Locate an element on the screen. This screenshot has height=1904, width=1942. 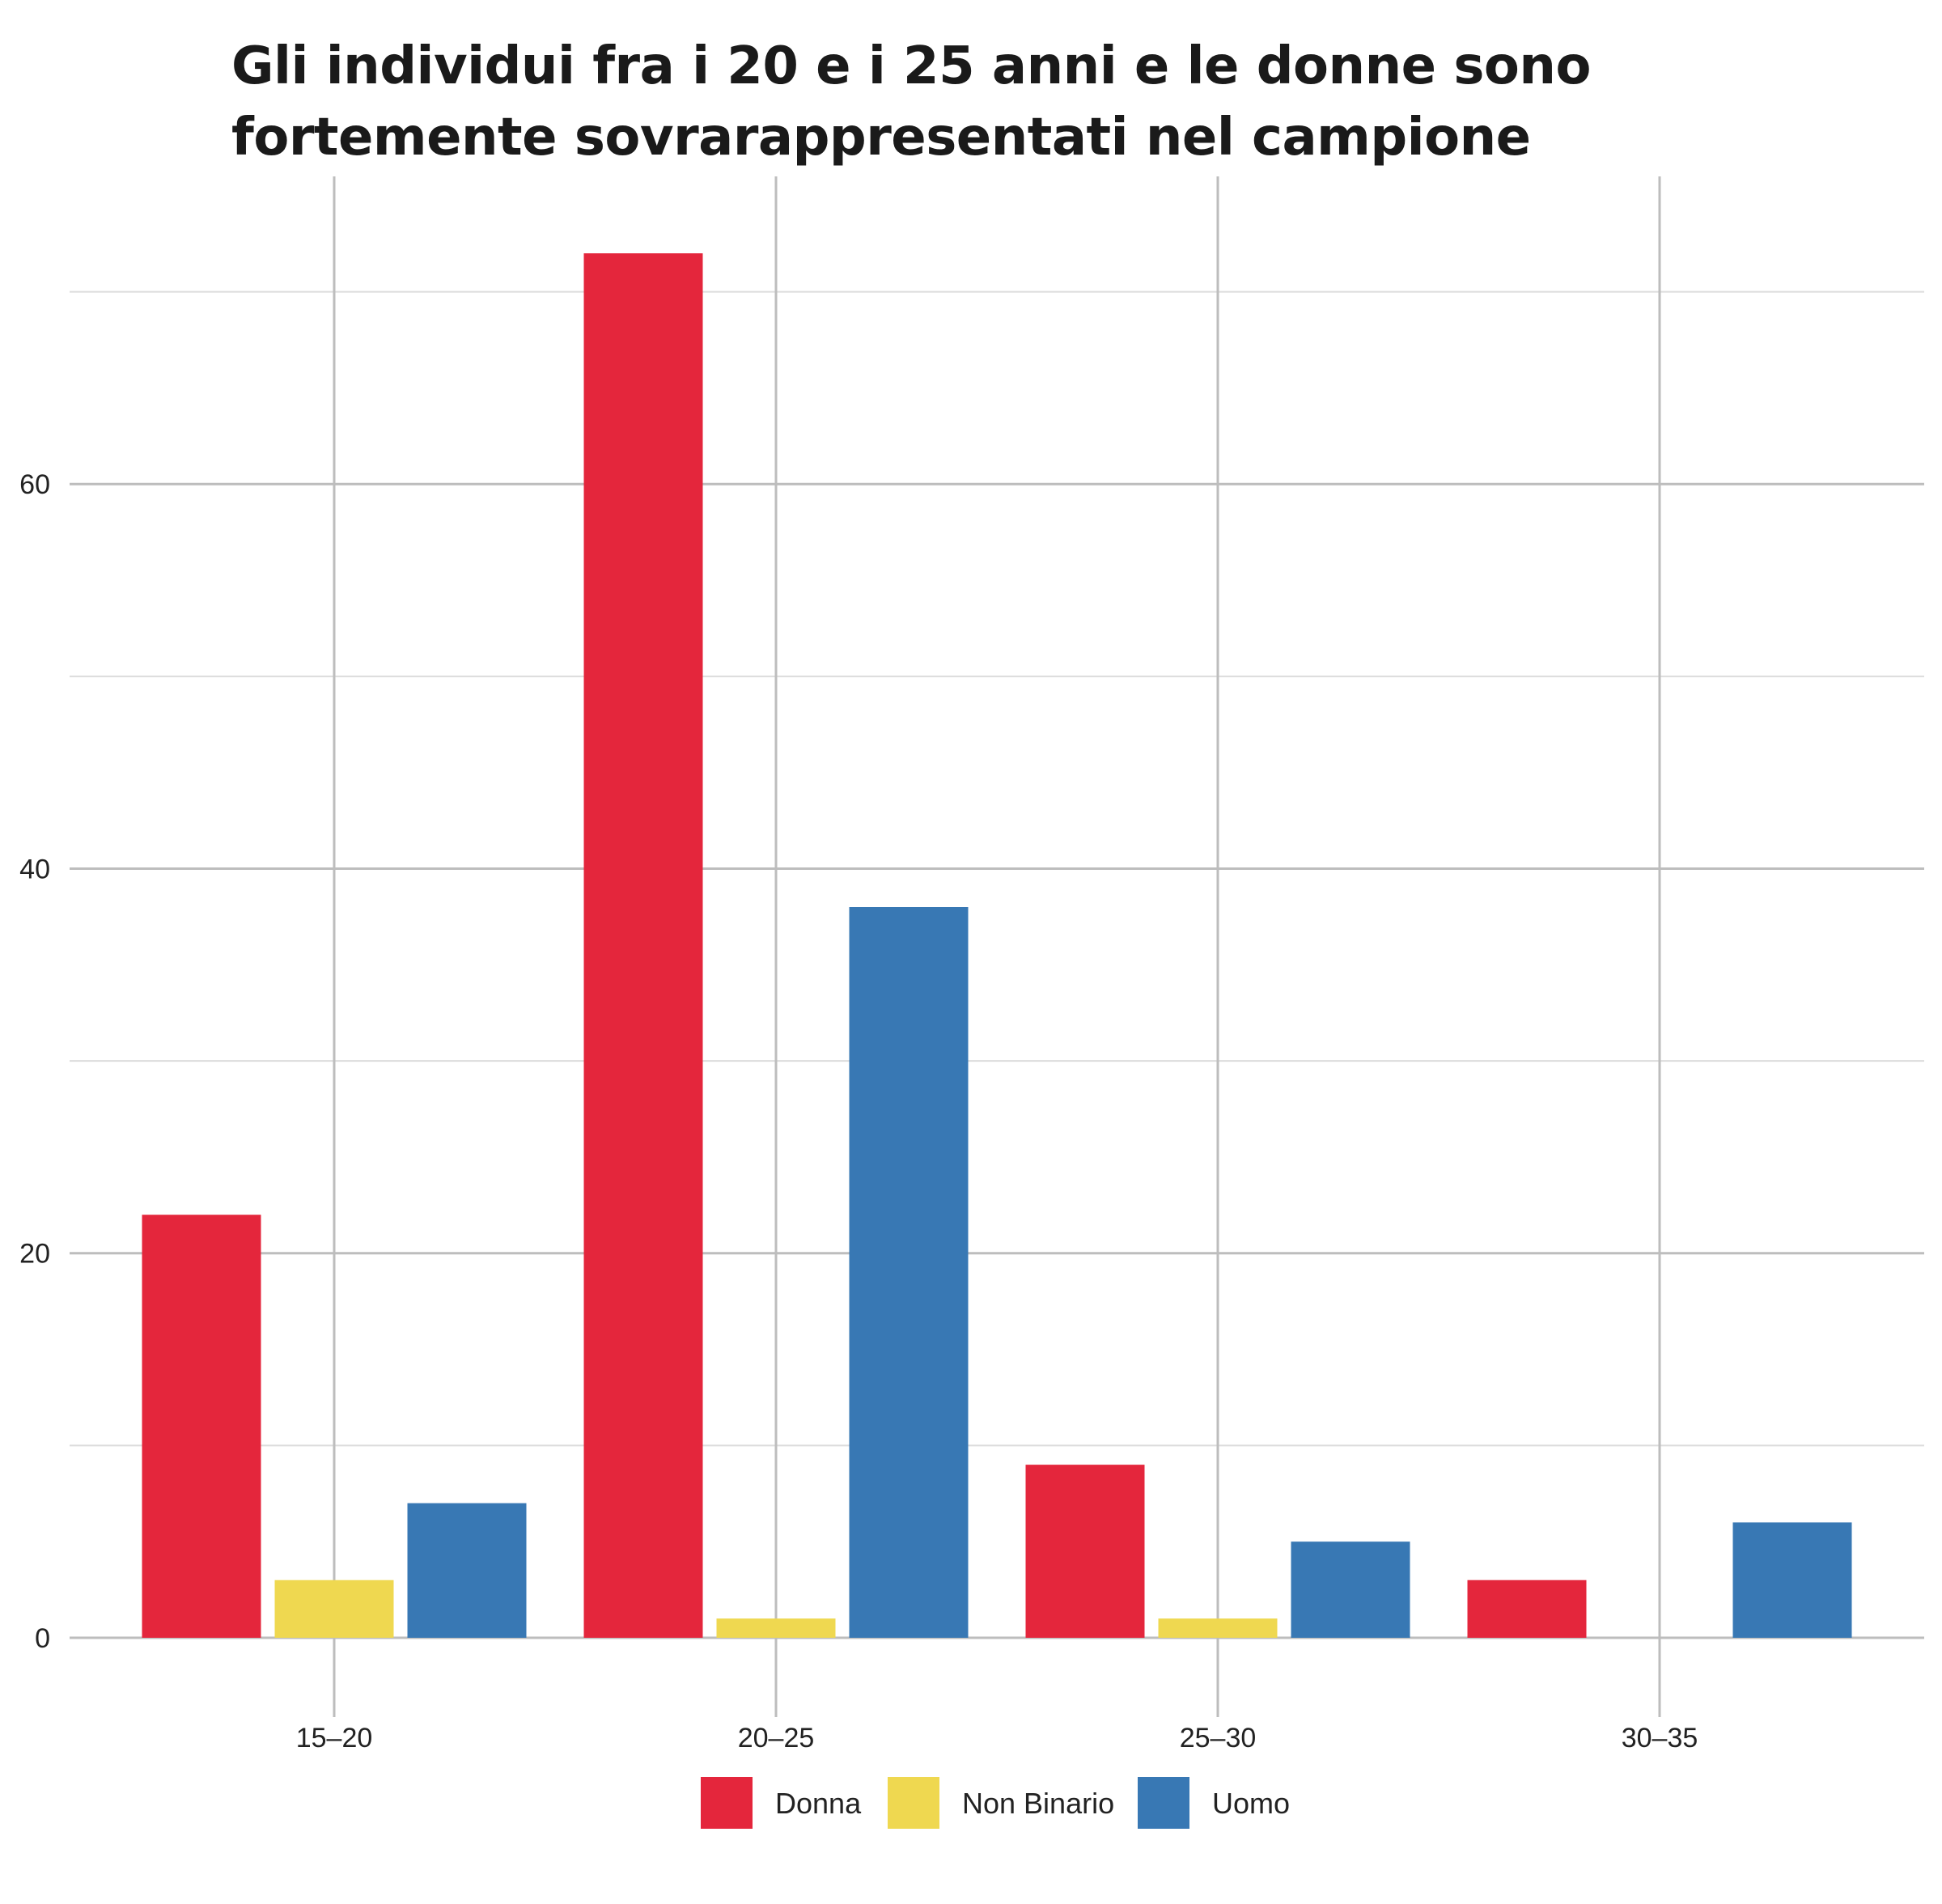
x-tick-label: 20–25 is located at coordinates (777, 1738).